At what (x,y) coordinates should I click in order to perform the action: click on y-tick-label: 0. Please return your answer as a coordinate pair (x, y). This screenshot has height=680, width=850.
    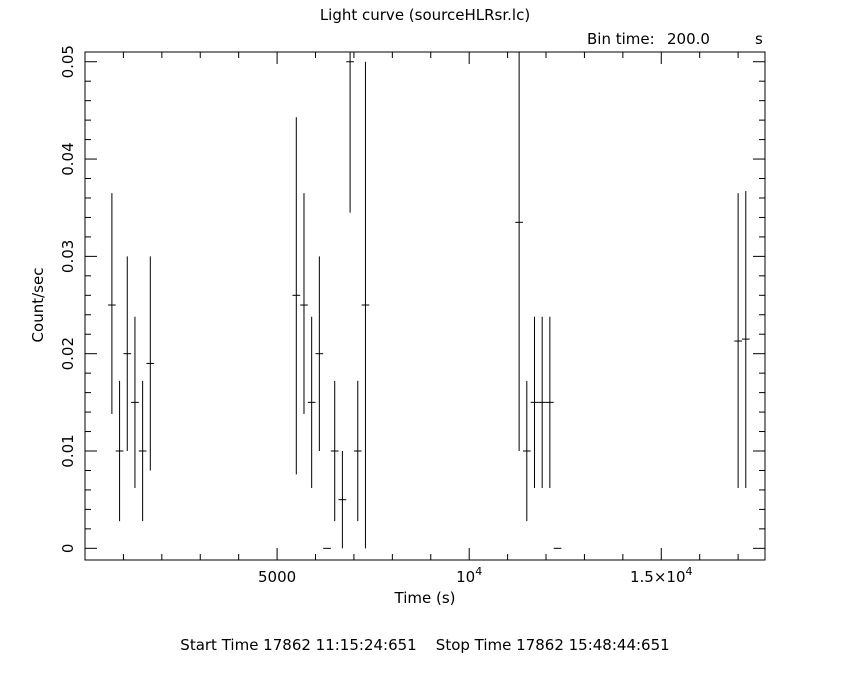
    Looking at the image, I should click on (68, 549).